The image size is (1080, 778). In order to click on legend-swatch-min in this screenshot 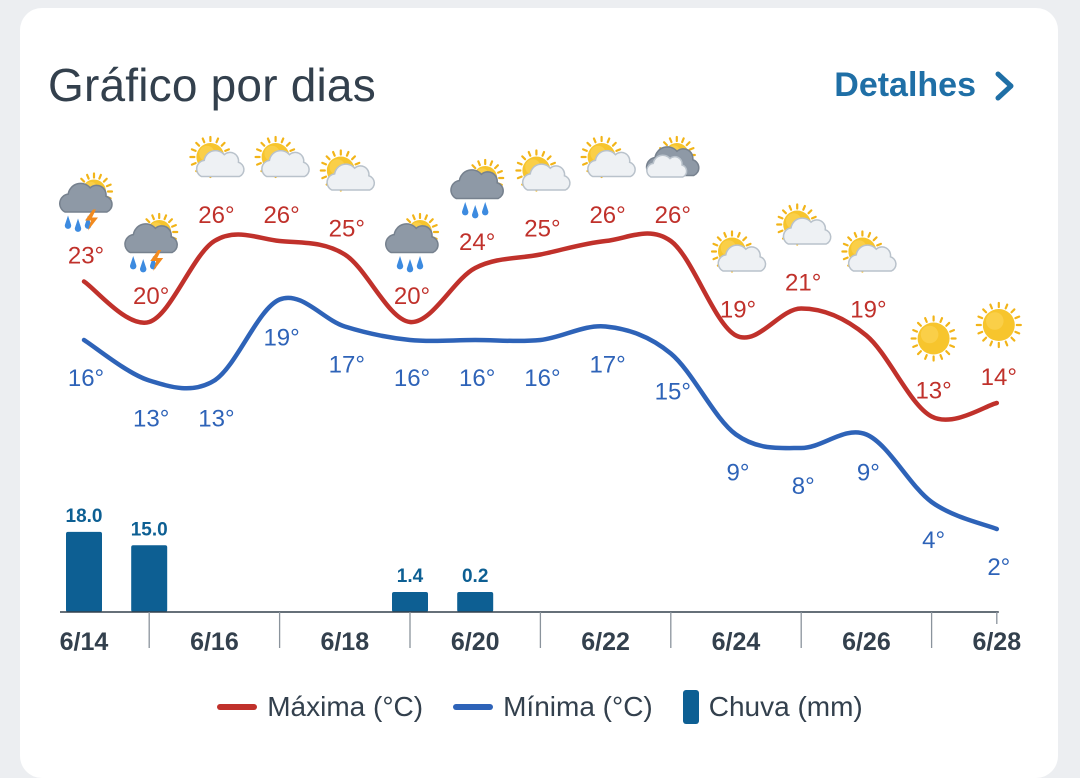, I will do `click(473, 707)`.